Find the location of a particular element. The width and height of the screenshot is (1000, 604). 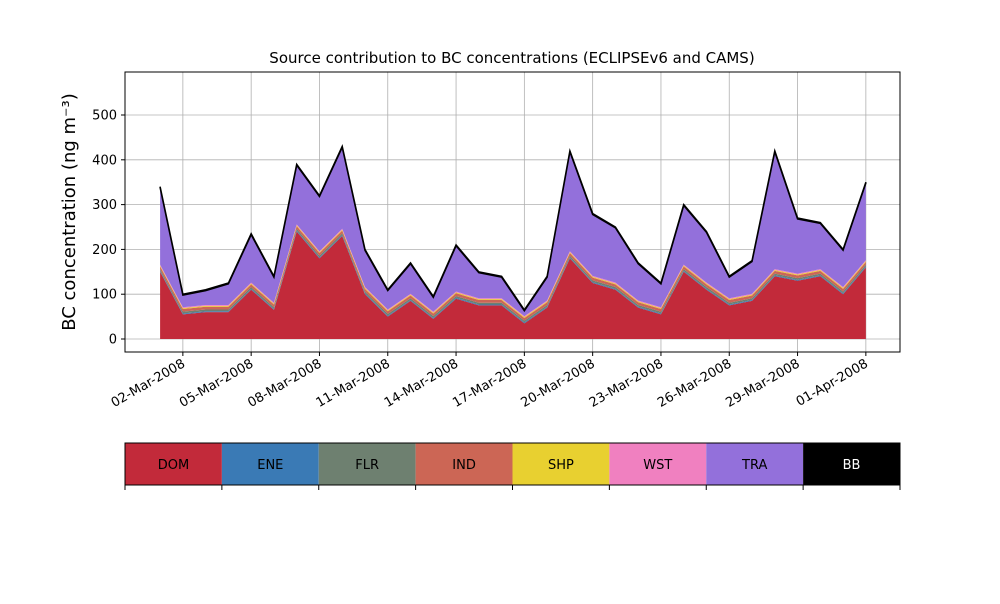

x-tick-label: 20-Mar-2008 is located at coordinates (558, 383).